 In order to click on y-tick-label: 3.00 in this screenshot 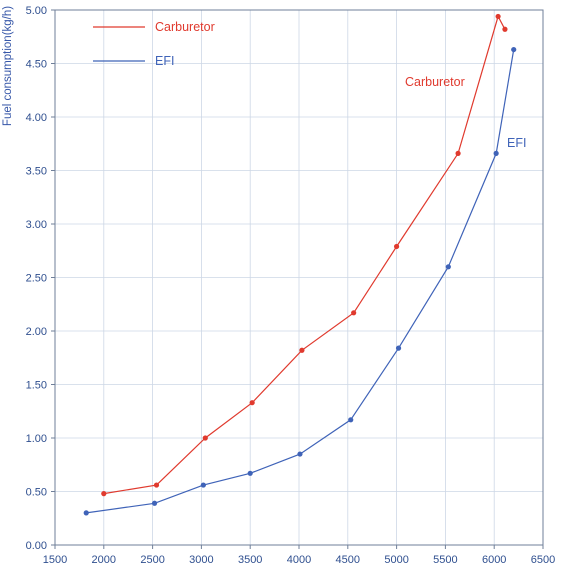, I will do `click(36, 225)`.